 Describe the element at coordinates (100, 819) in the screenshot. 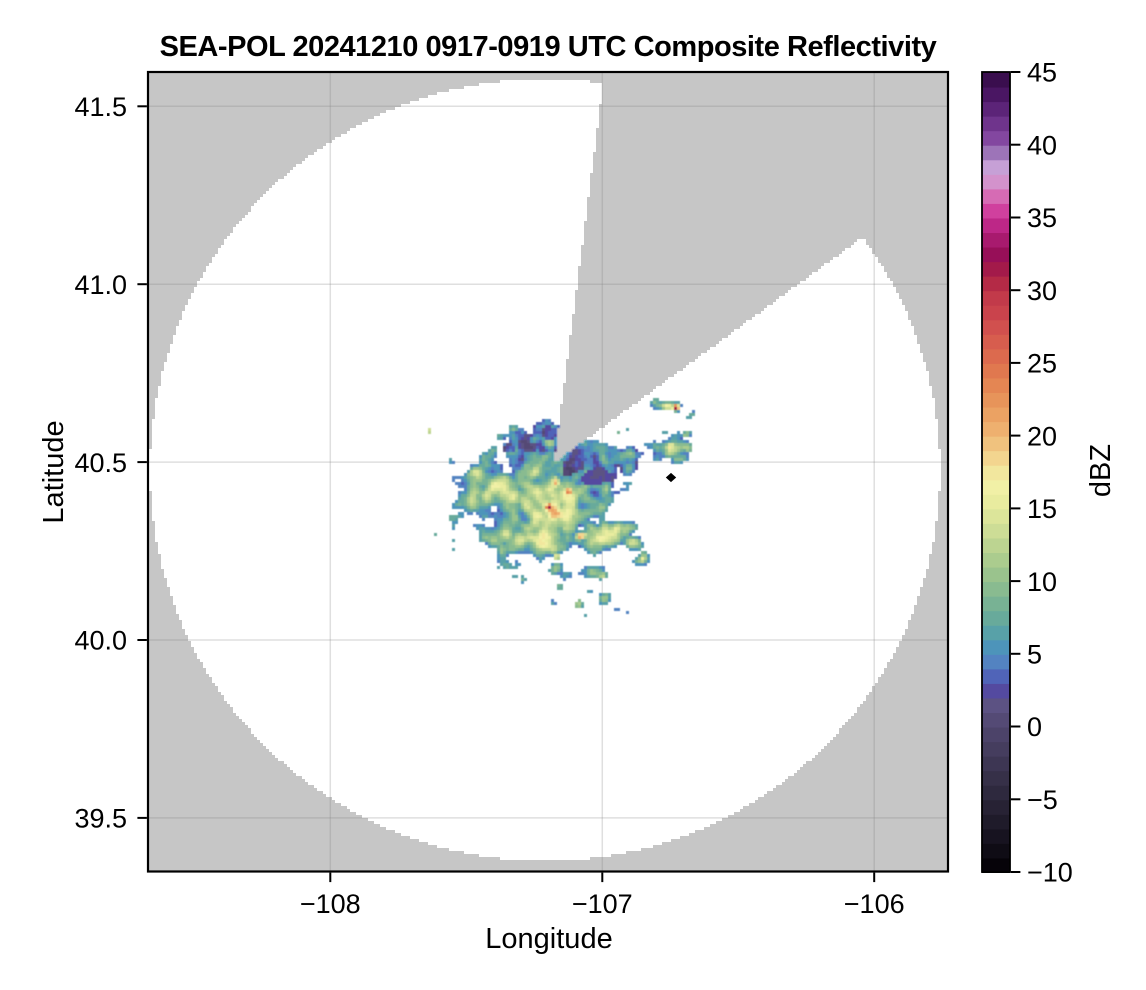

I see `svg-text: 39.5` at that location.